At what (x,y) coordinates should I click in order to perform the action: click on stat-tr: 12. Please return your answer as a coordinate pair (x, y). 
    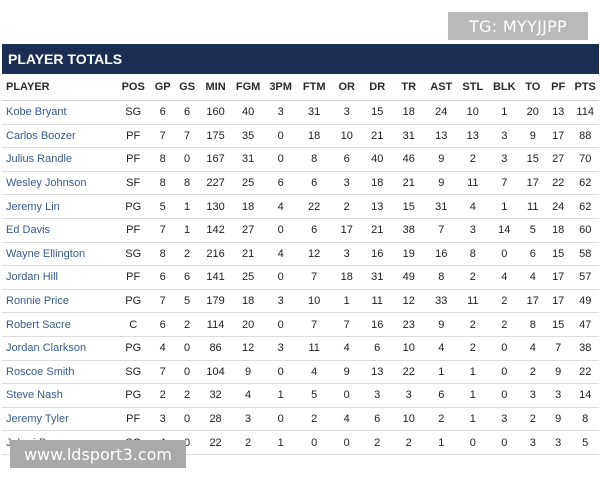
    Looking at the image, I should click on (408, 301).